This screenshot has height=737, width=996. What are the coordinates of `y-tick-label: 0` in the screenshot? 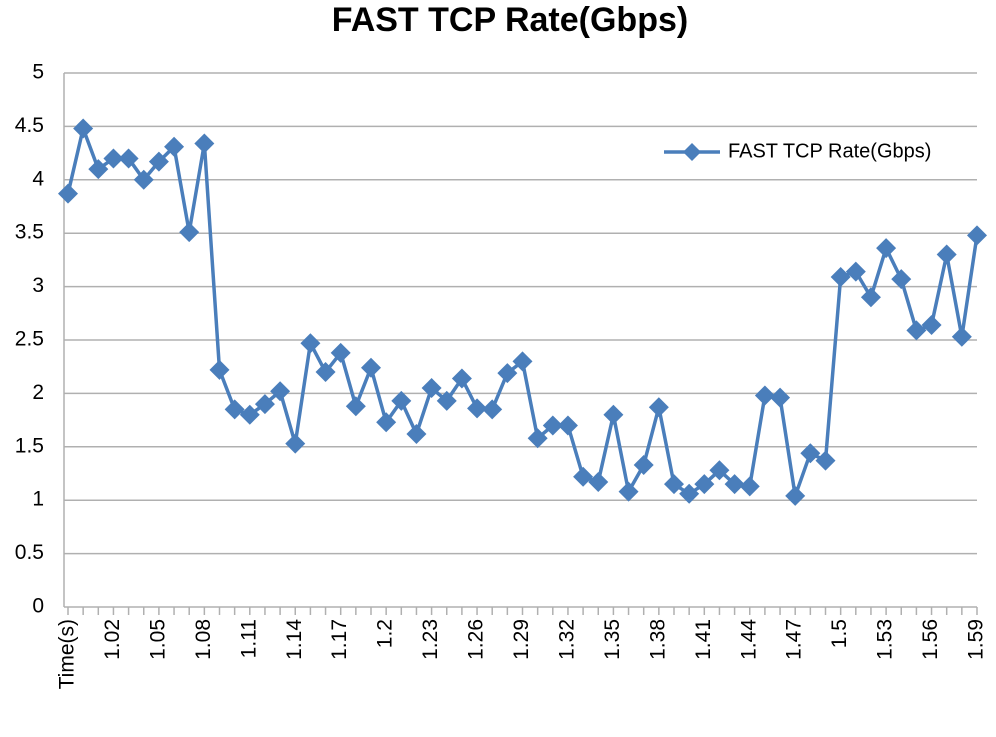 It's located at (38, 606).